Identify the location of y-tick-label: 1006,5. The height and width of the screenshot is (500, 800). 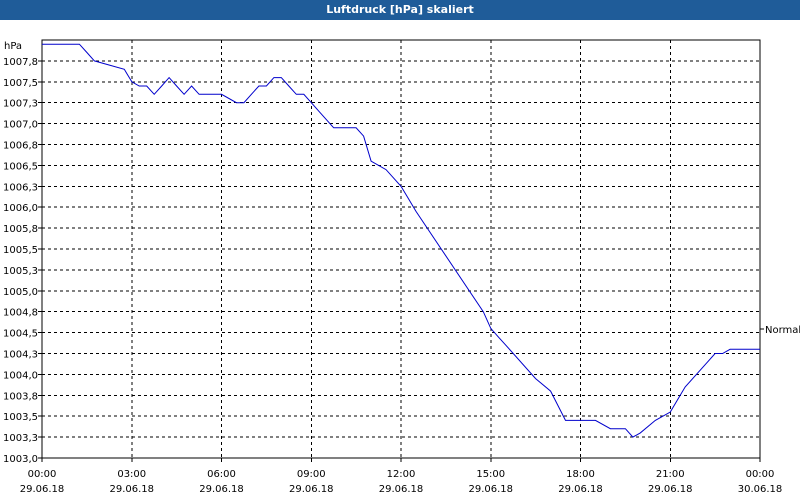
(20, 166).